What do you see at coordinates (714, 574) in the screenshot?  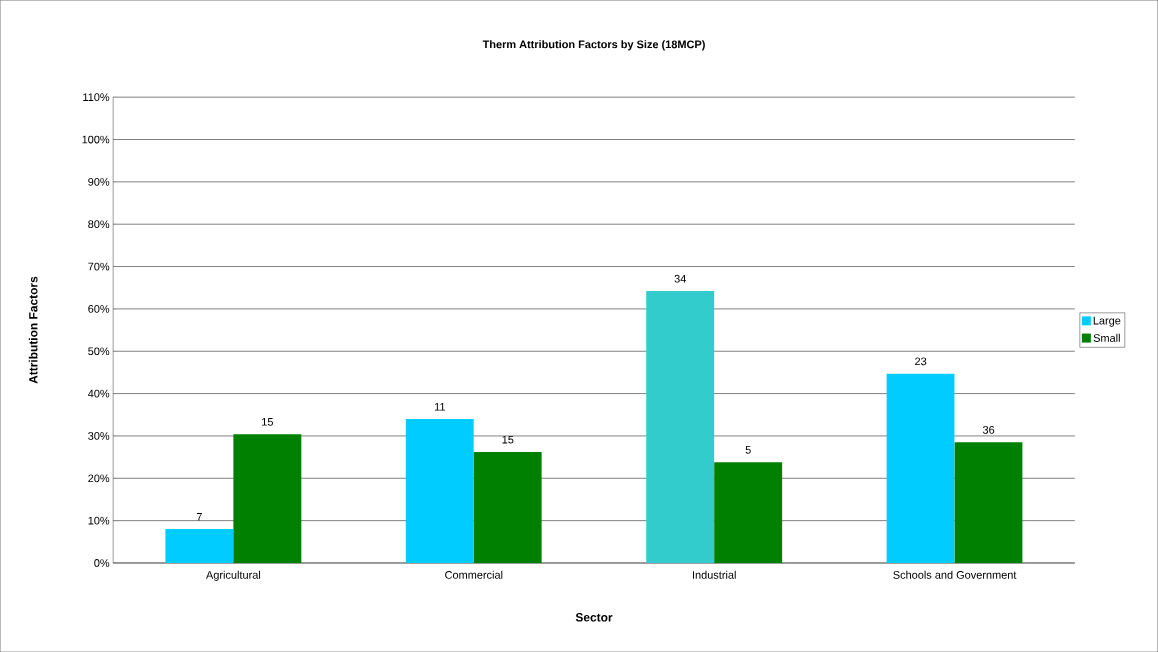 I see `x-tick-label: Industrial` at bounding box center [714, 574].